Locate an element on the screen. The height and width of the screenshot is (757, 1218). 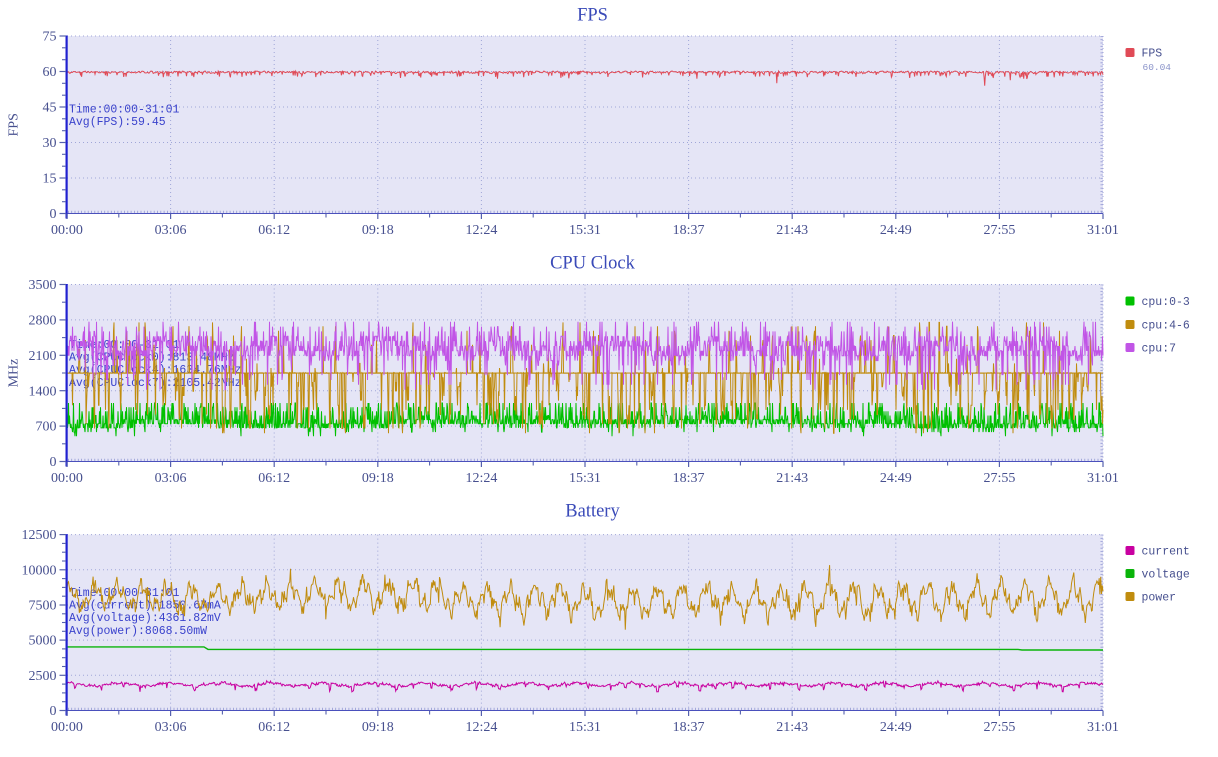
svg-text: 1400 is located at coordinates (43, 391).